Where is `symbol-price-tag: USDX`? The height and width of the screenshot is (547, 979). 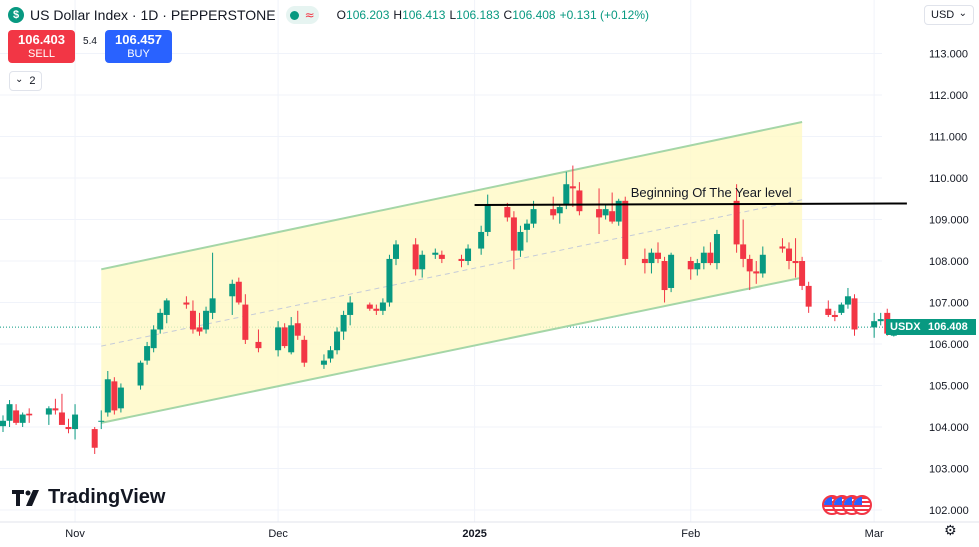 symbol-price-tag: USDX is located at coordinates (905, 327).